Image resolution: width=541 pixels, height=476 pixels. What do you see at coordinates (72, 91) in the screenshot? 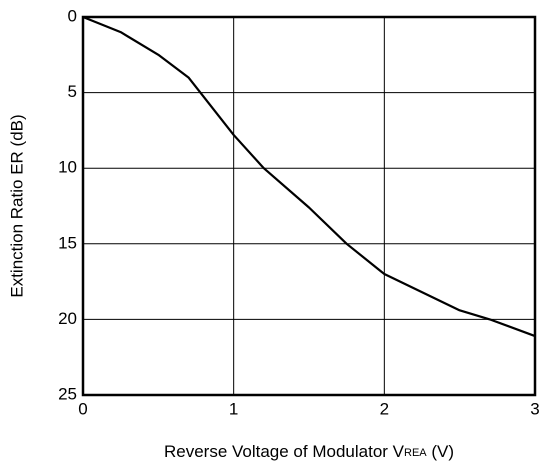
I see `y-tick-label: 5` at bounding box center [72, 91].